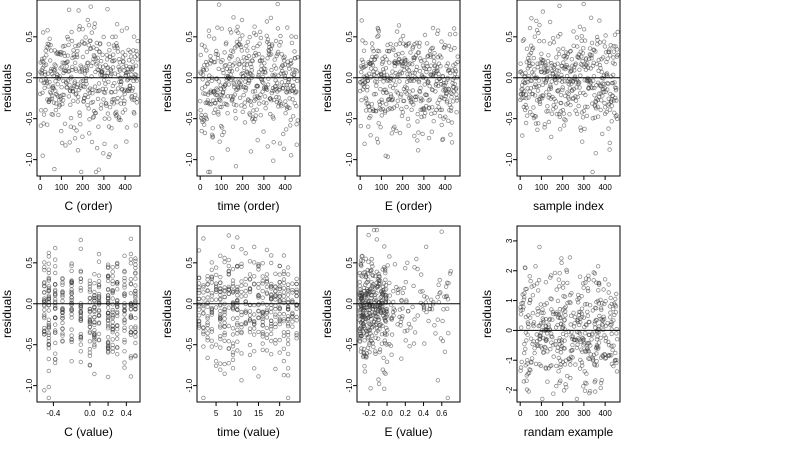  What do you see at coordinates (189, 304) in the screenshot?
I see `y-tick-label: 0.0` at bounding box center [189, 304].